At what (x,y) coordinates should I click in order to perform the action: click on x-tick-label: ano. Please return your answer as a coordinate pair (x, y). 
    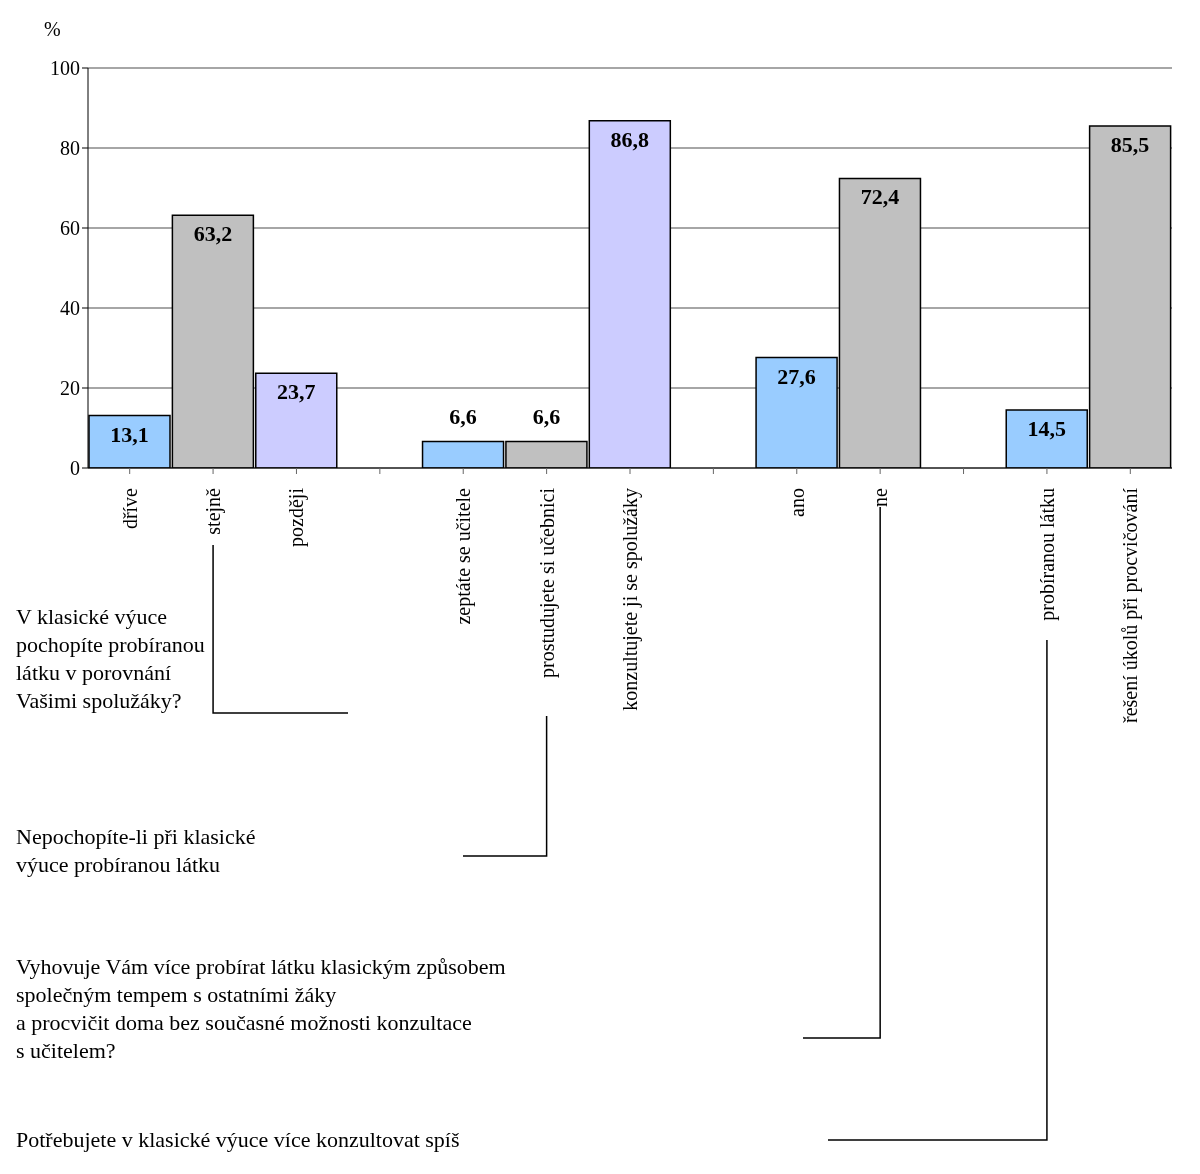
    Looking at the image, I should click on (796, 502).